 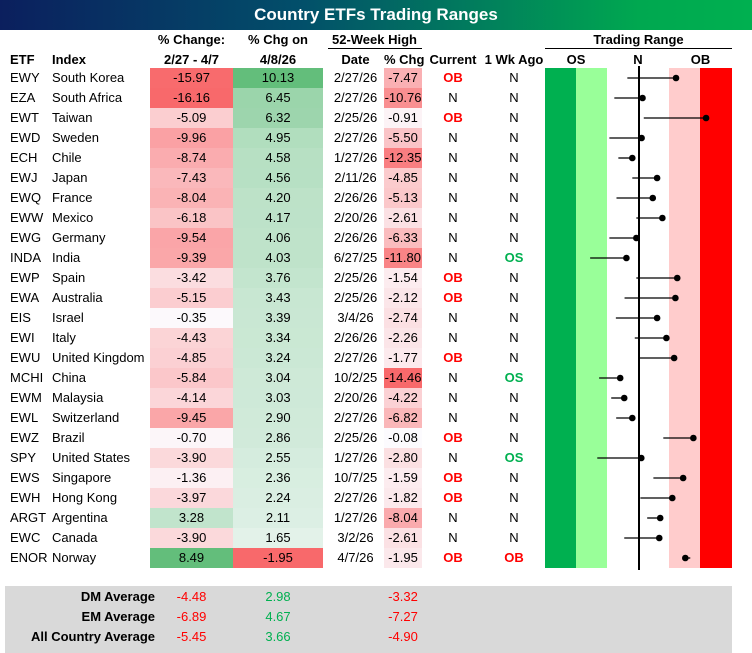 I want to click on index-name: Taiwan, so click(x=72, y=117).